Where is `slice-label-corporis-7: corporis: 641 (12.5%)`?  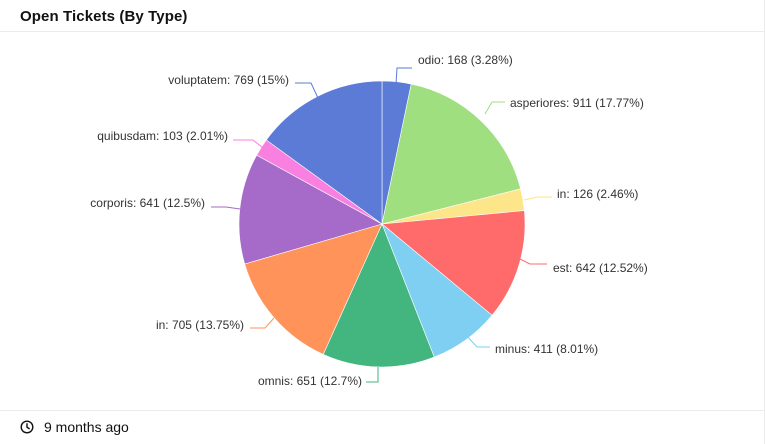
slice-label-corporis-7: corporis: 641 (12.5%) is located at coordinates (147, 203).